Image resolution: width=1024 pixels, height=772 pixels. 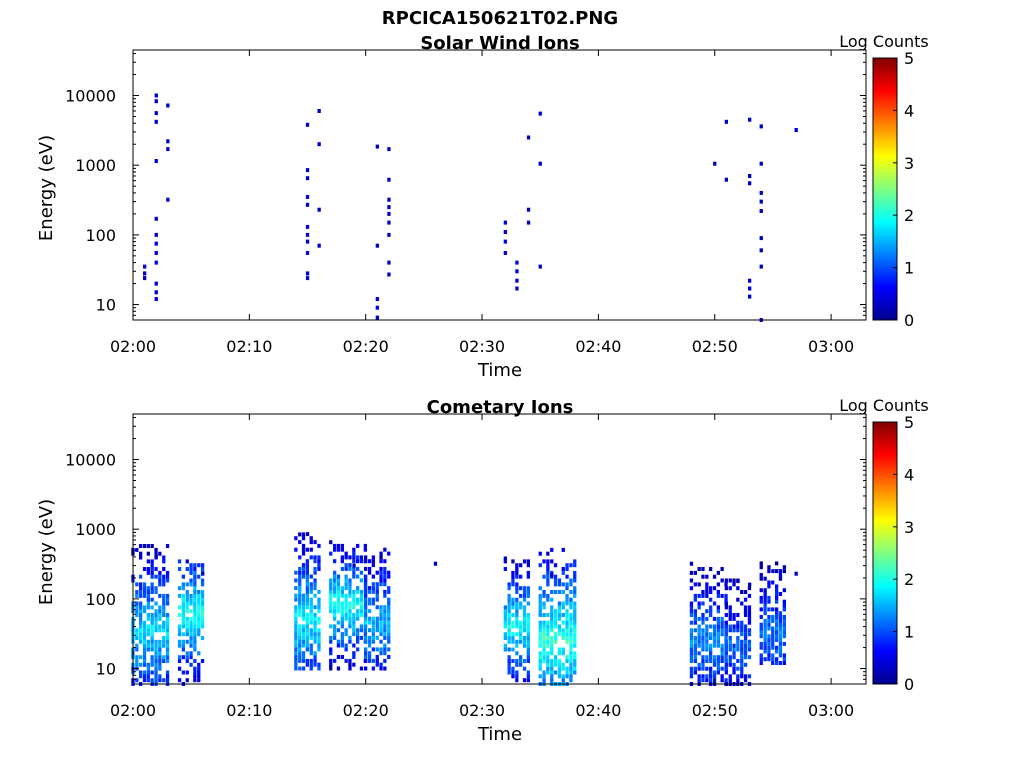 What do you see at coordinates (831, 710) in the screenshot?
I see `x-tick-label: 03:00` at bounding box center [831, 710].